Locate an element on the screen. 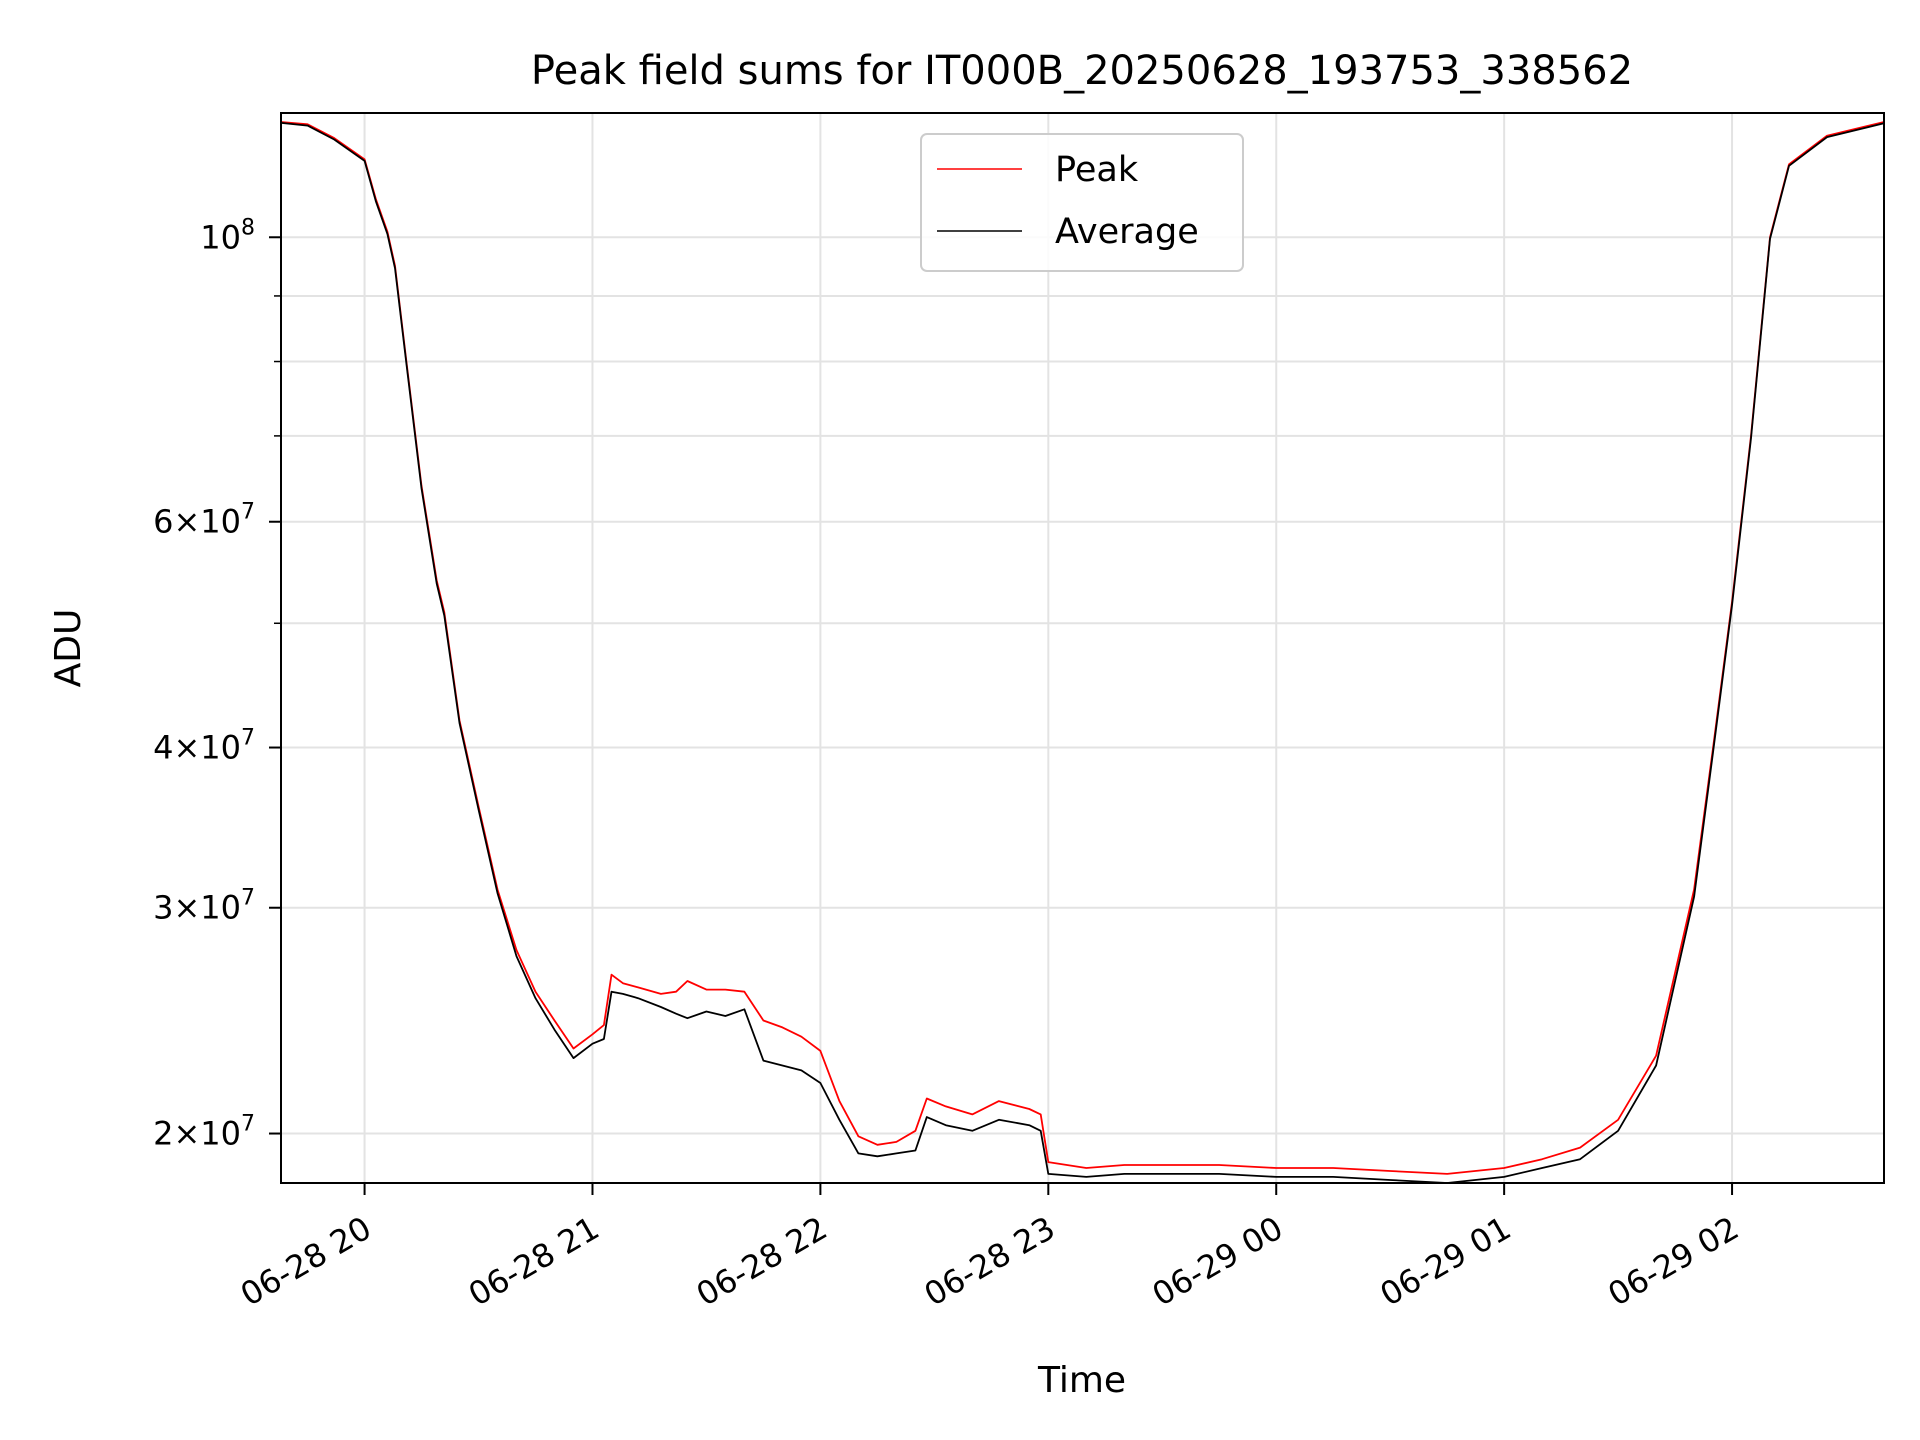  y-tick-label: 2×107 is located at coordinates (204, 1132).